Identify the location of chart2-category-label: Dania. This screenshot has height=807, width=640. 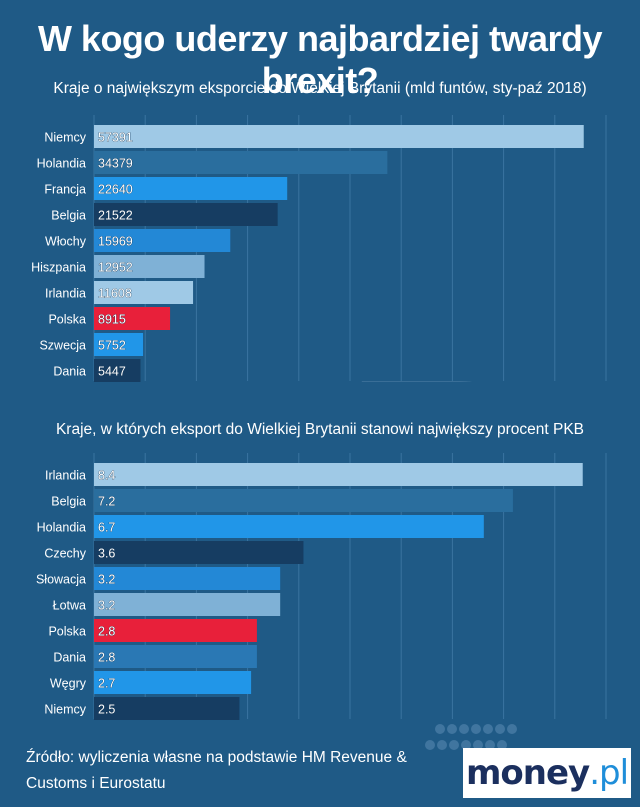
(69, 658).